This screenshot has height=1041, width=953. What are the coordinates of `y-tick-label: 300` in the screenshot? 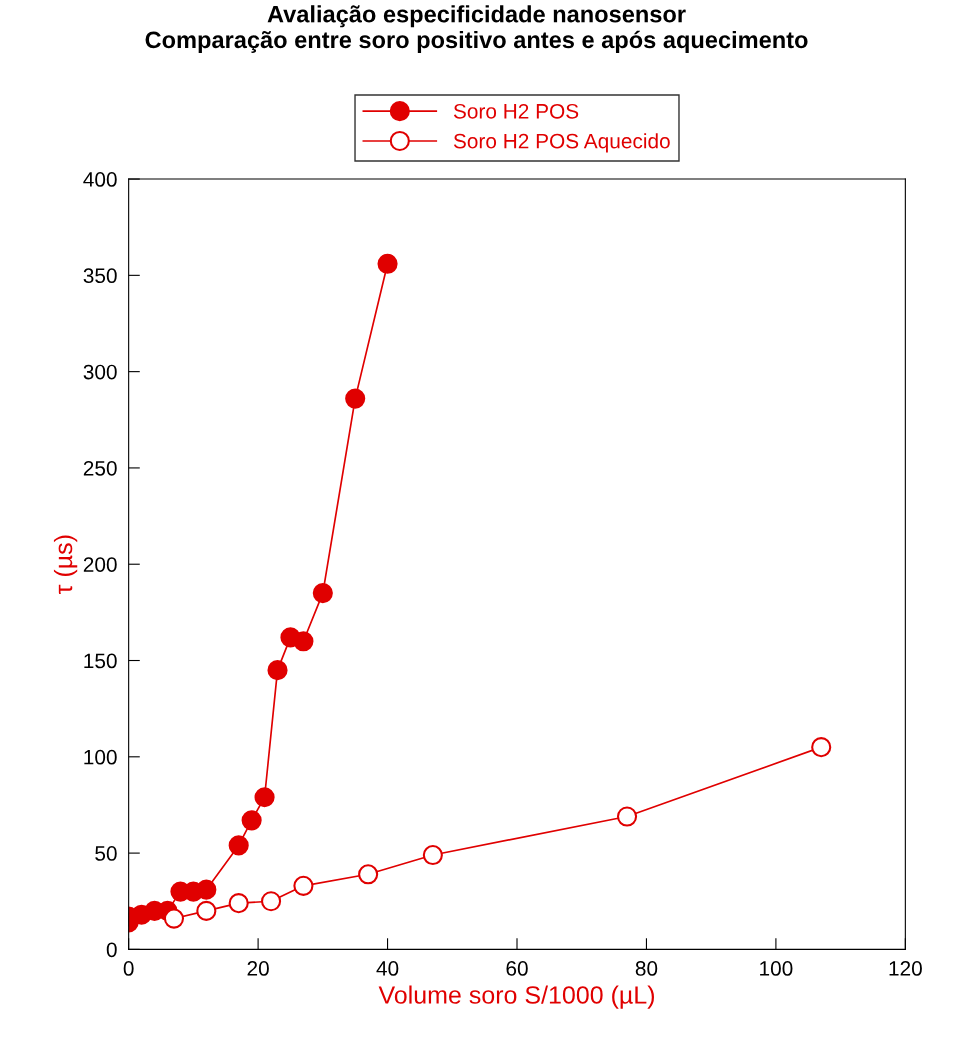 It's located at (100, 372).